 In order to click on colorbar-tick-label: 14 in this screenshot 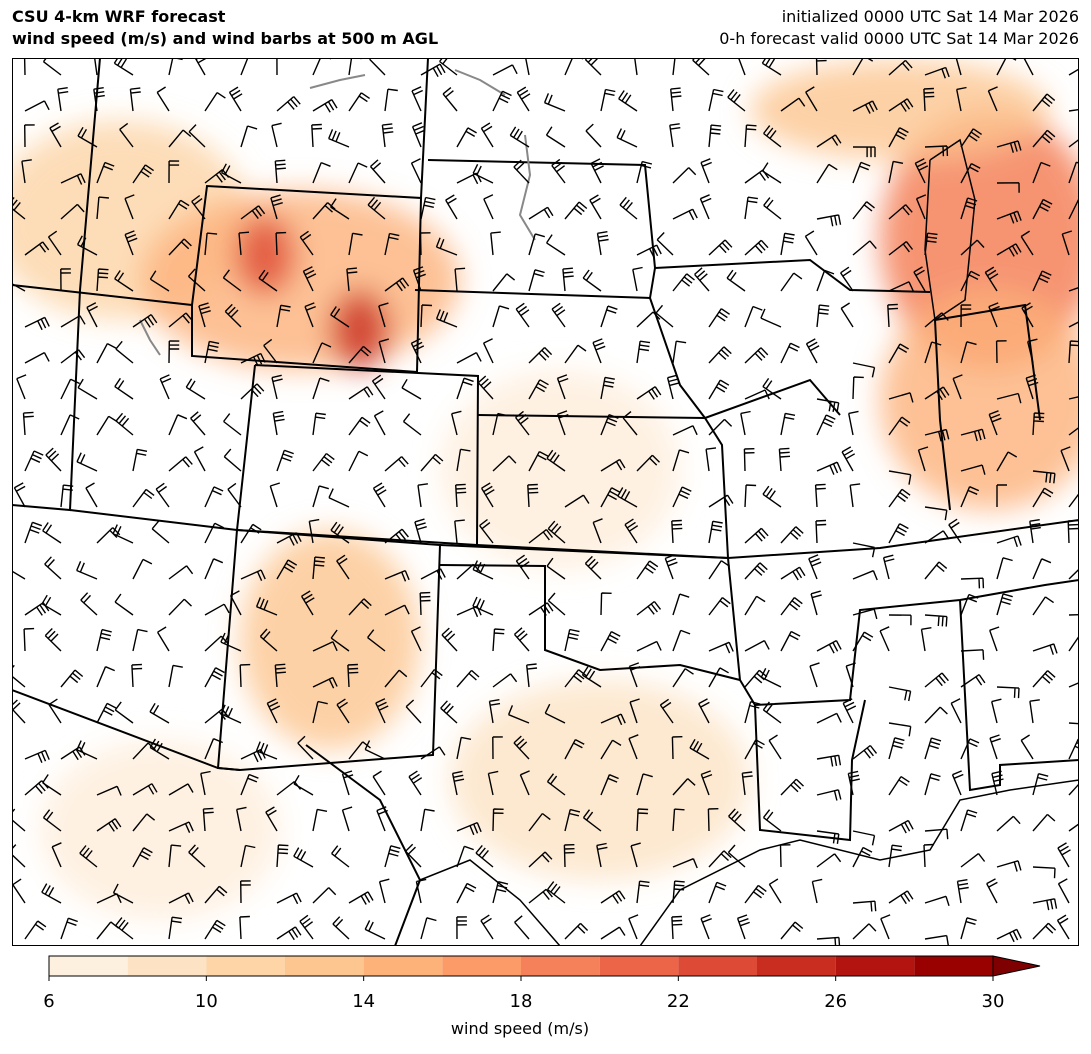, I will do `click(363, 1001)`.